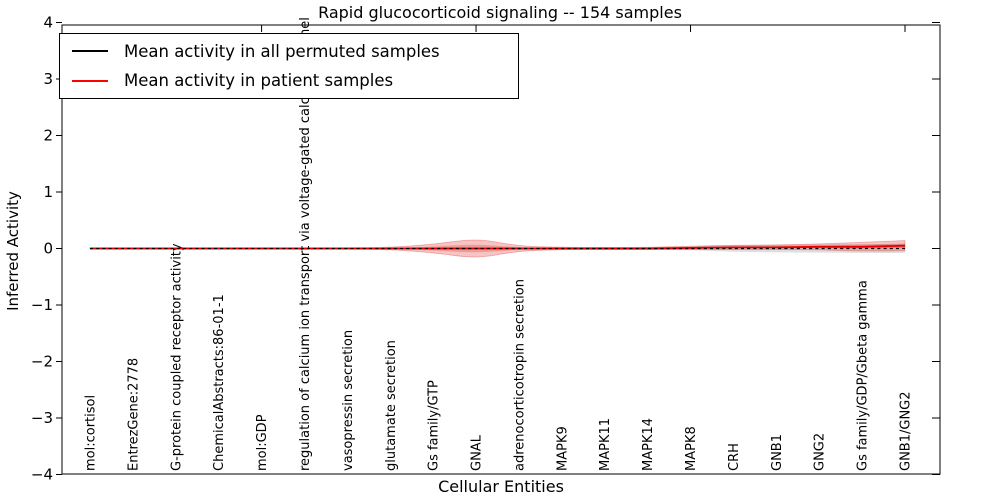  I want to click on x-tick-label: mol:GDP, so click(262, 442).